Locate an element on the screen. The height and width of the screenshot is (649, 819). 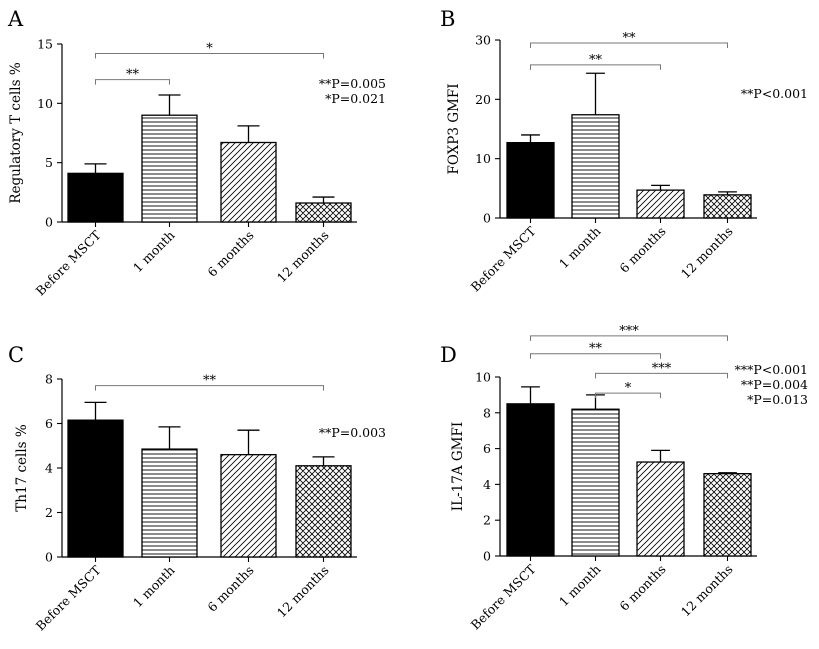
p-value-annotation: ***P<0.001 is located at coordinates (771, 369).